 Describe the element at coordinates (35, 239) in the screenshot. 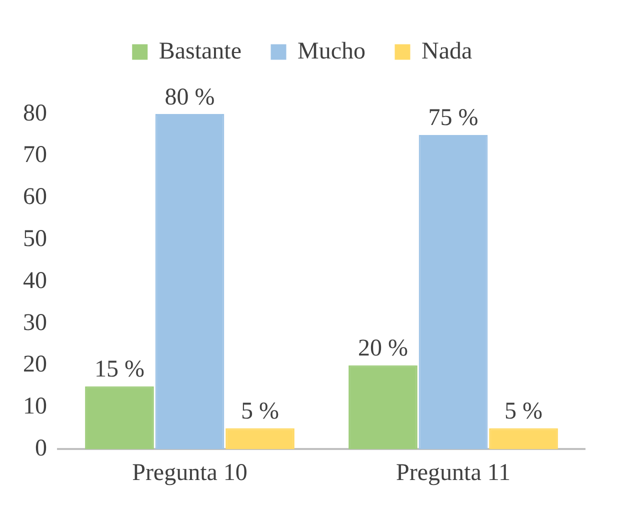

I see `y-tick-label: 50` at that location.